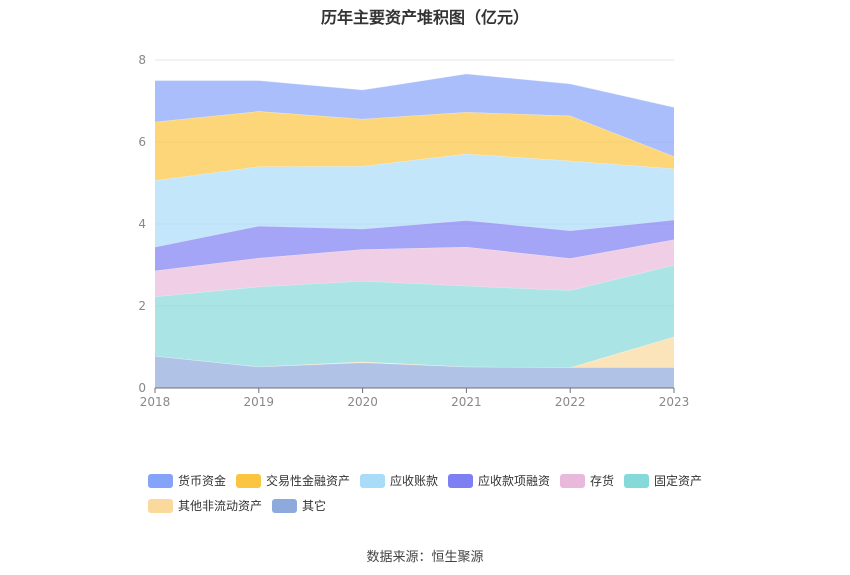  Describe the element at coordinates (362, 402) in the screenshot. I see `x-tick-label: 2020` at that location.